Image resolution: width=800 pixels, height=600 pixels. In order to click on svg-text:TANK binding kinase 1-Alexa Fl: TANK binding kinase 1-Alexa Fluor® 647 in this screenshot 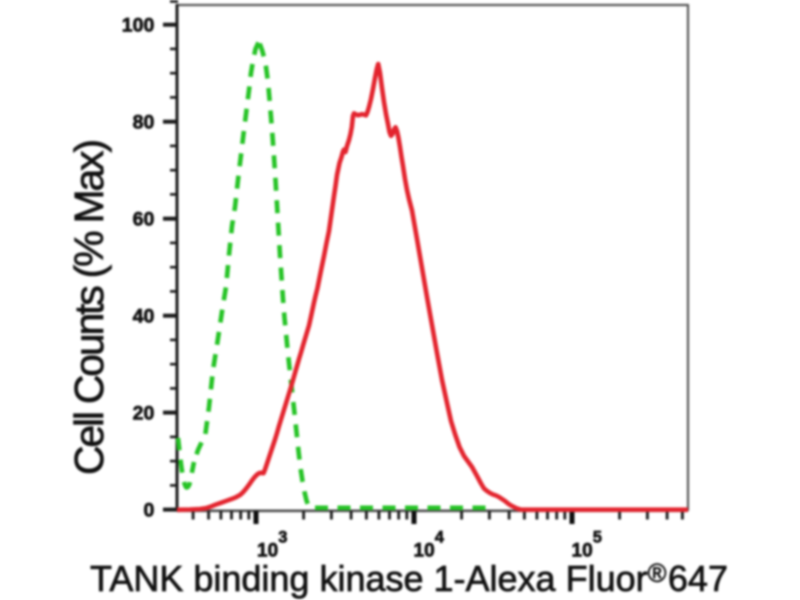, I will do `click(409, 578)`.